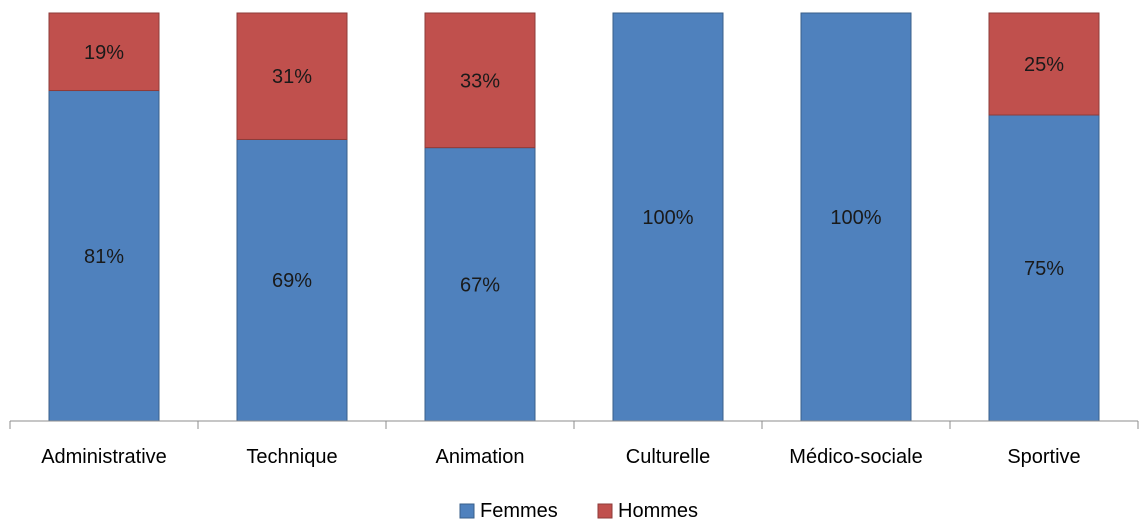  I want to click on x-tick-label-medico-sociale: Médico-sociale, so click(855, 457).